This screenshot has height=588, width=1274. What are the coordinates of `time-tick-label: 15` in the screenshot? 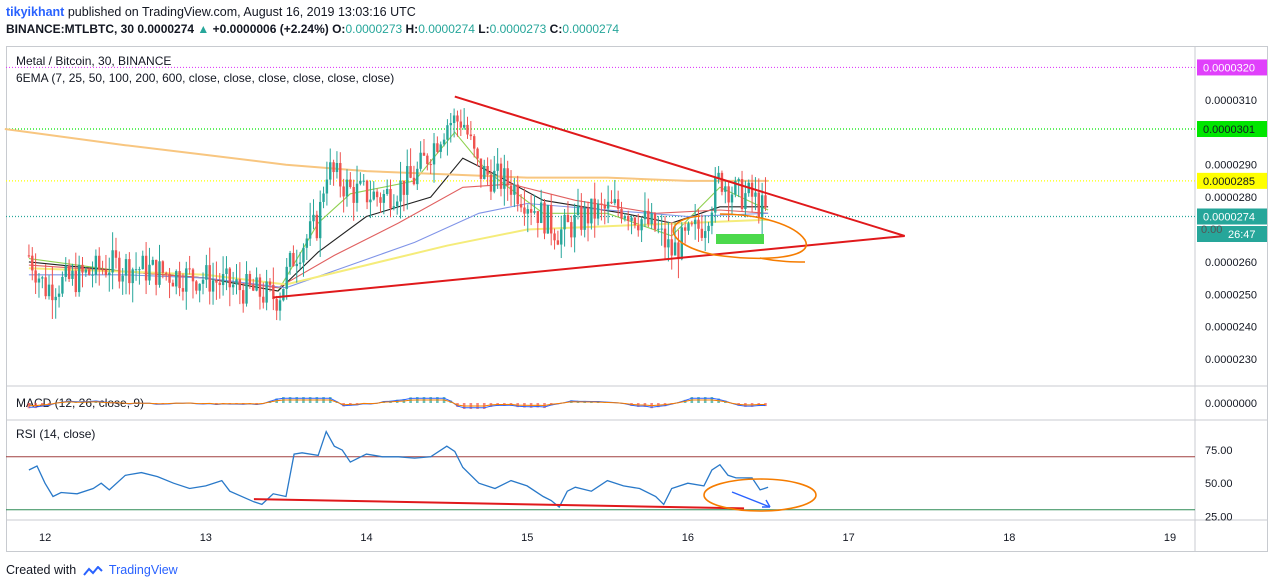 It's located at (527, 538).